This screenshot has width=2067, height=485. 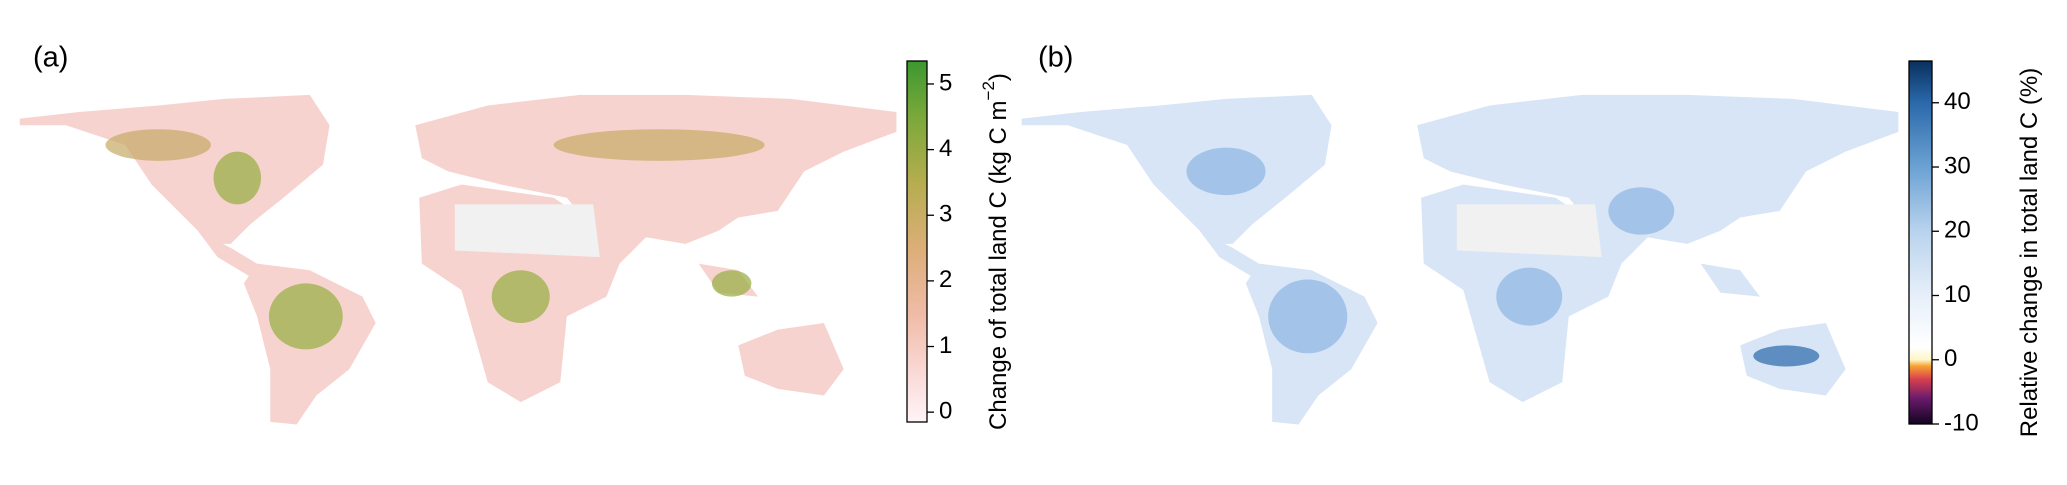 What do you see at coordinates (1055, 58) in the screenshot?
I see `panel-label: (b)` at bounding box center [1055, 58].